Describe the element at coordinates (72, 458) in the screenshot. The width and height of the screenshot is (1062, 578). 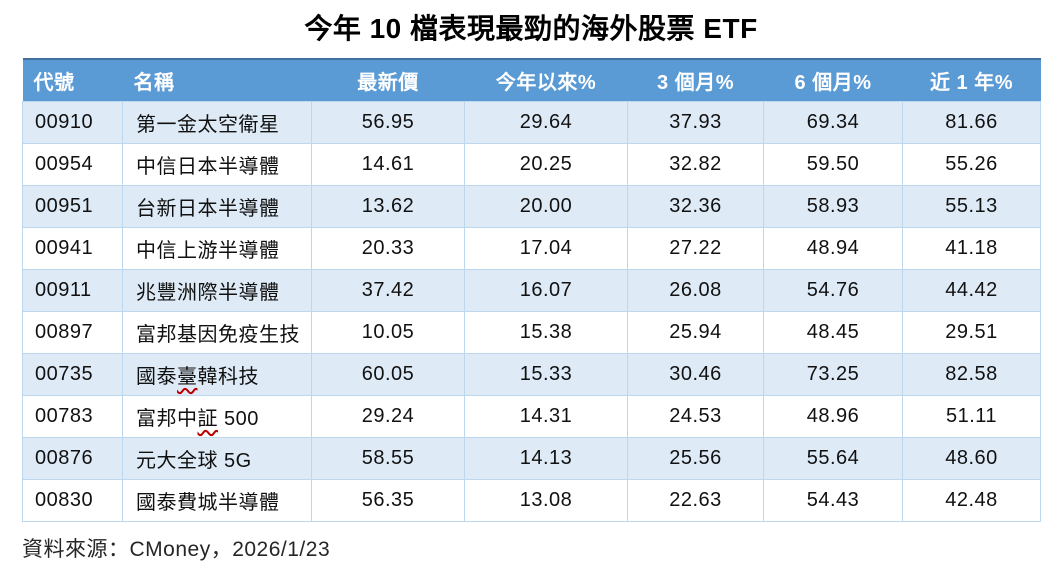
I see `code-cell: 00876` at that location.